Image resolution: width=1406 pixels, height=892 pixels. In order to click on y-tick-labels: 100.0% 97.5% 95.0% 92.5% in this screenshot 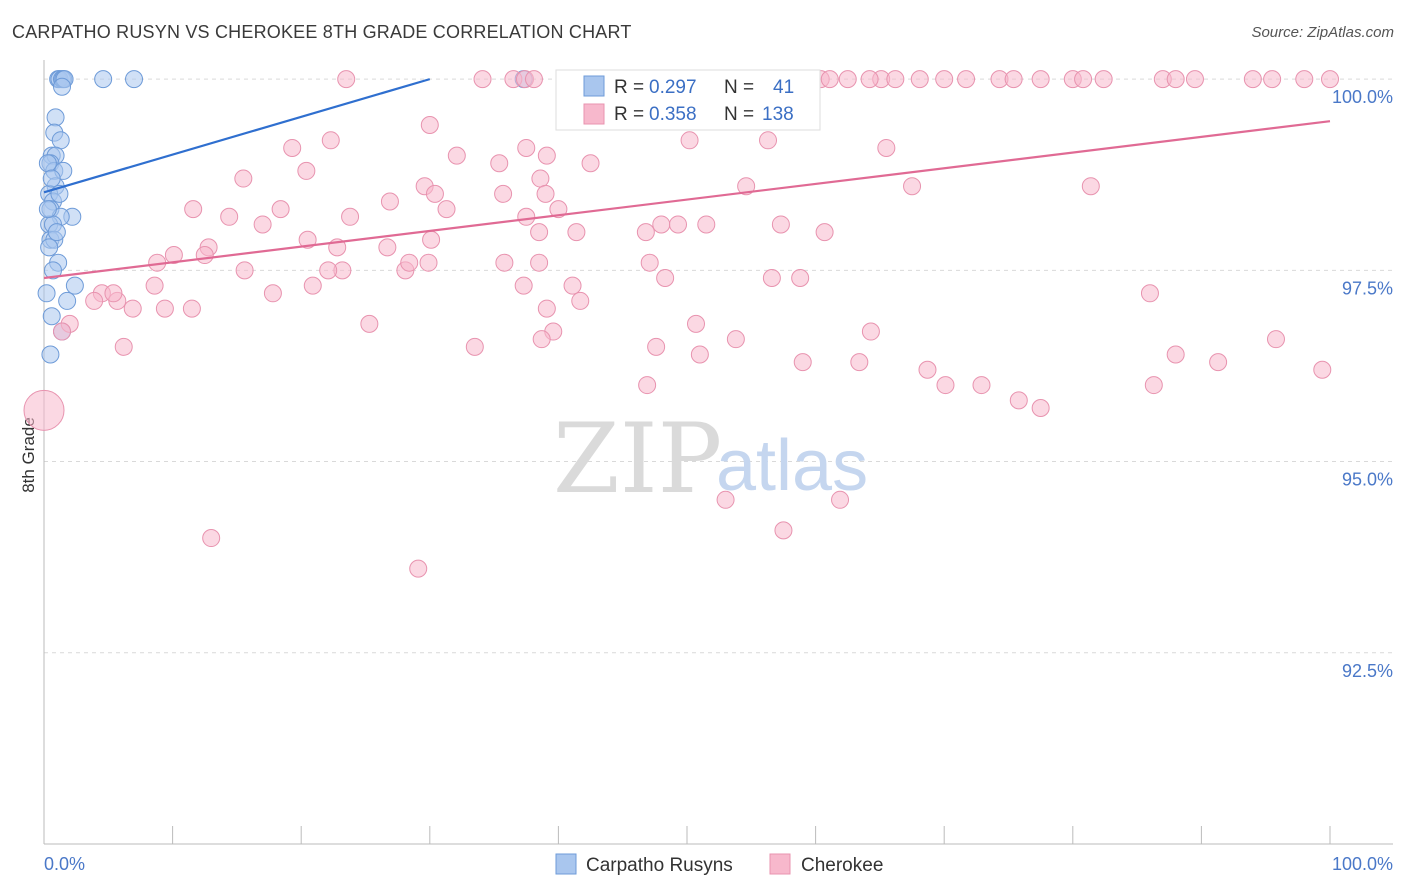, I will do `click(1362, 384)`.